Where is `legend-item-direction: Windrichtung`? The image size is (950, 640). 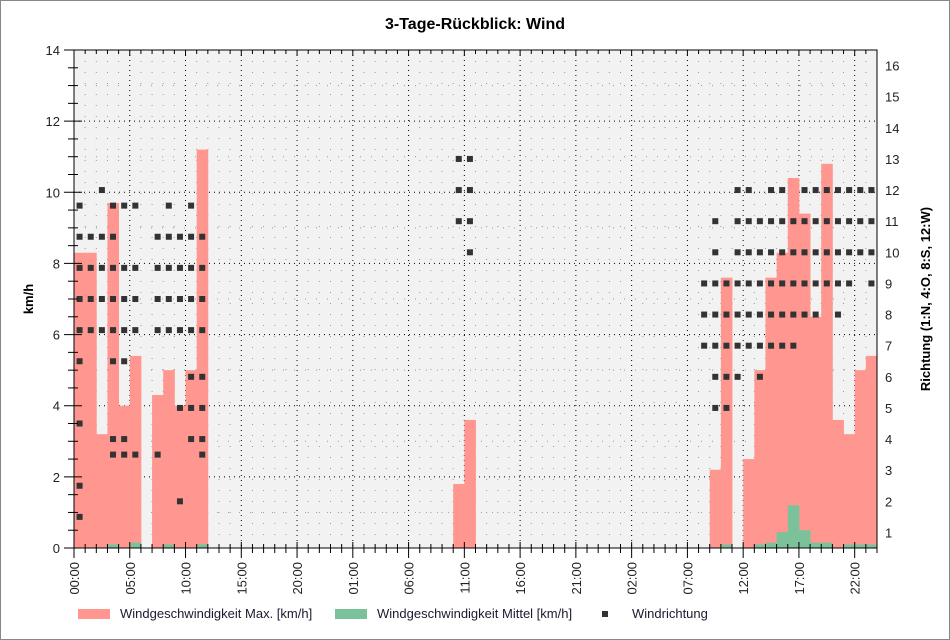 legend-item-direction: Windrichtung is located at coordinates (655, 613).